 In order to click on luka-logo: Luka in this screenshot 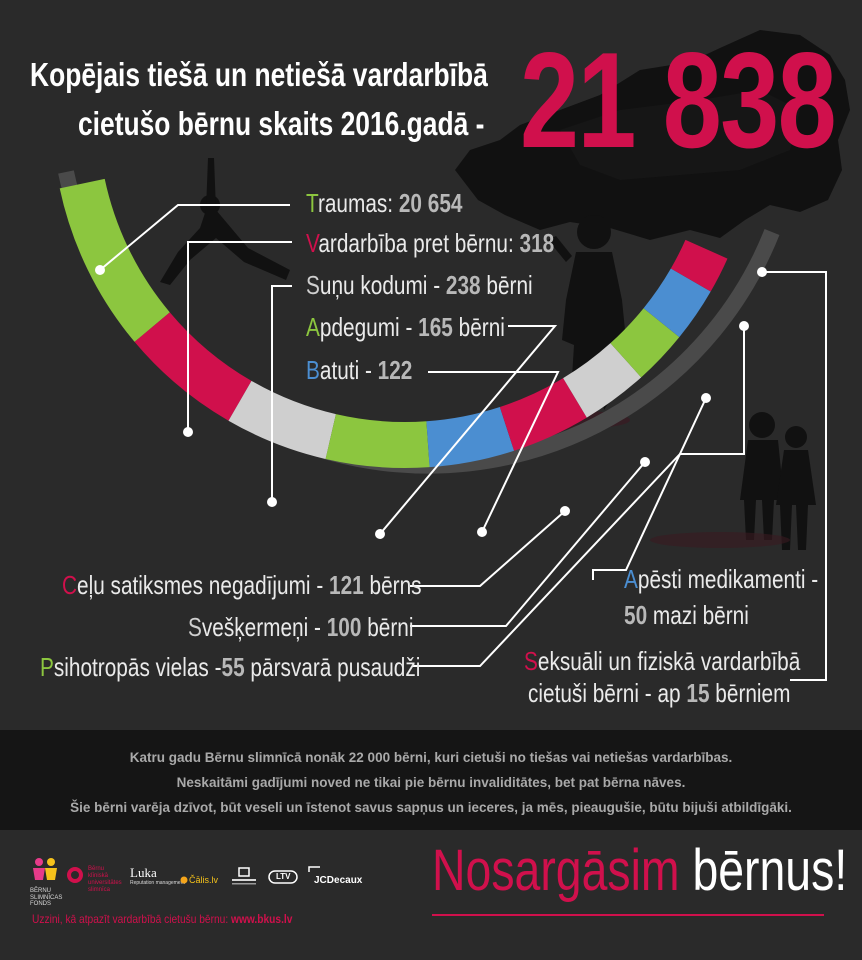, I will do `click(143, 872)`.